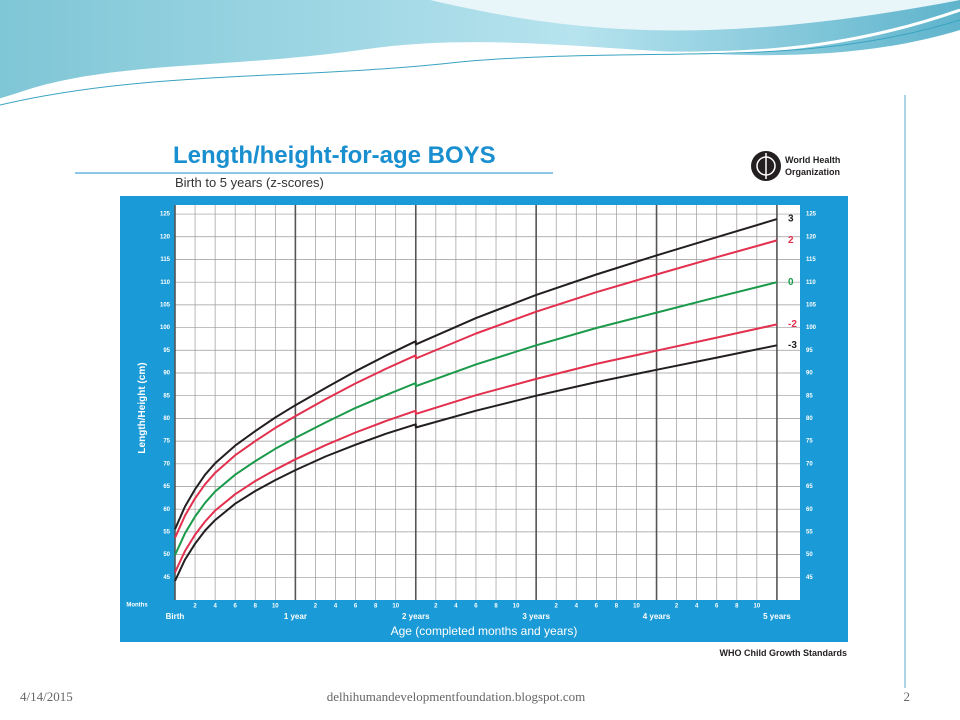  What do you see at coordinates (142, 407) in the screenshot?
I see `y-axis-title: Length/Height (cm)` at bounding box center [142, 407].